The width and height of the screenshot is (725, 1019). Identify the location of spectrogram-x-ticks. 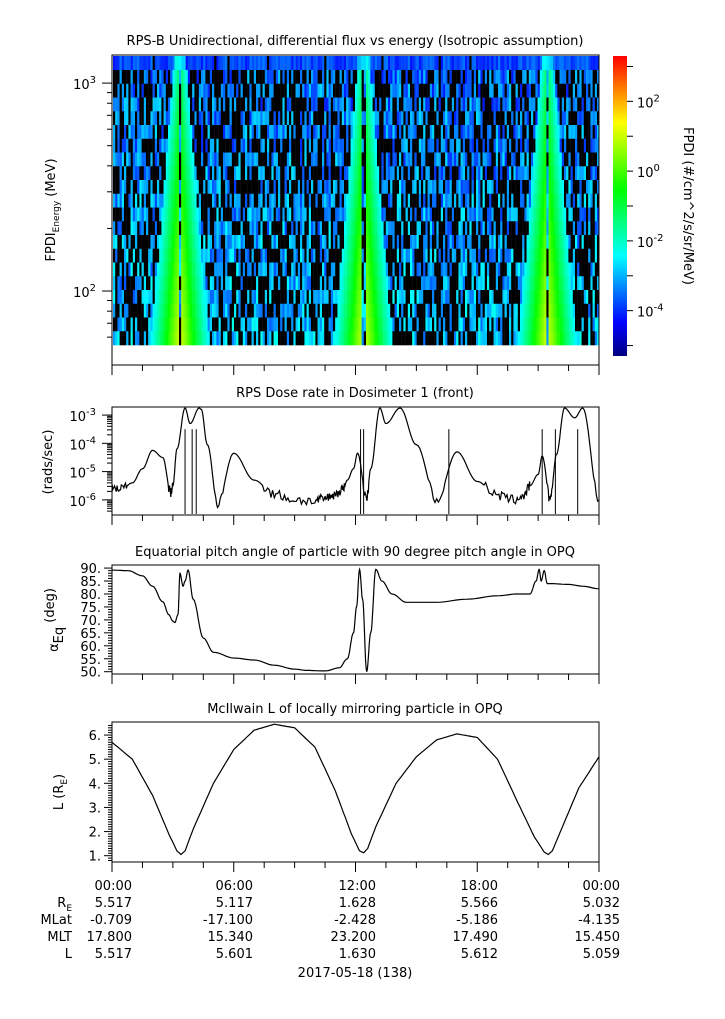
(355, 370).